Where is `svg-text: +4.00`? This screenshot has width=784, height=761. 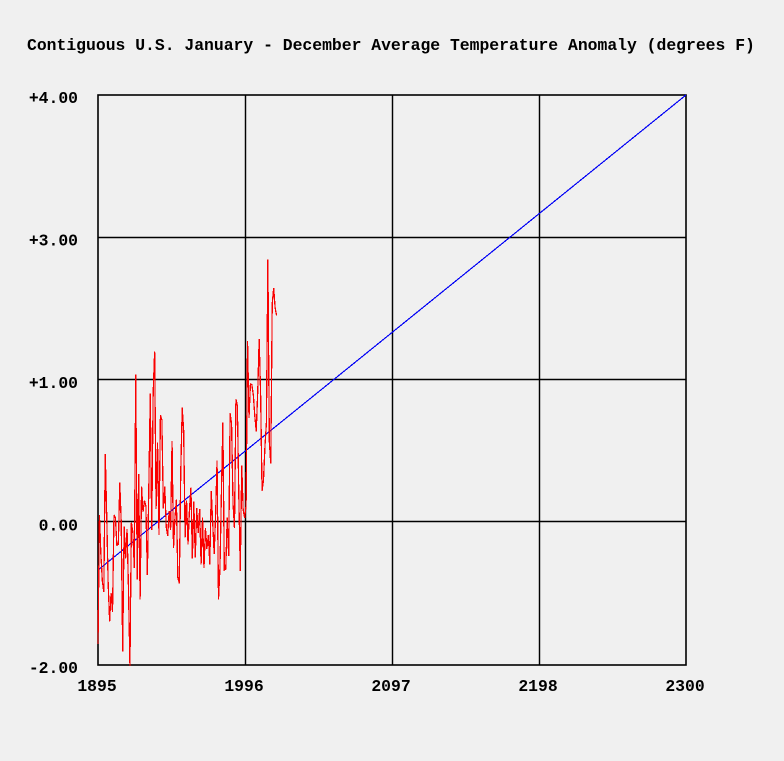 svg-text: +4.00 is located at coordinates (53, 98).